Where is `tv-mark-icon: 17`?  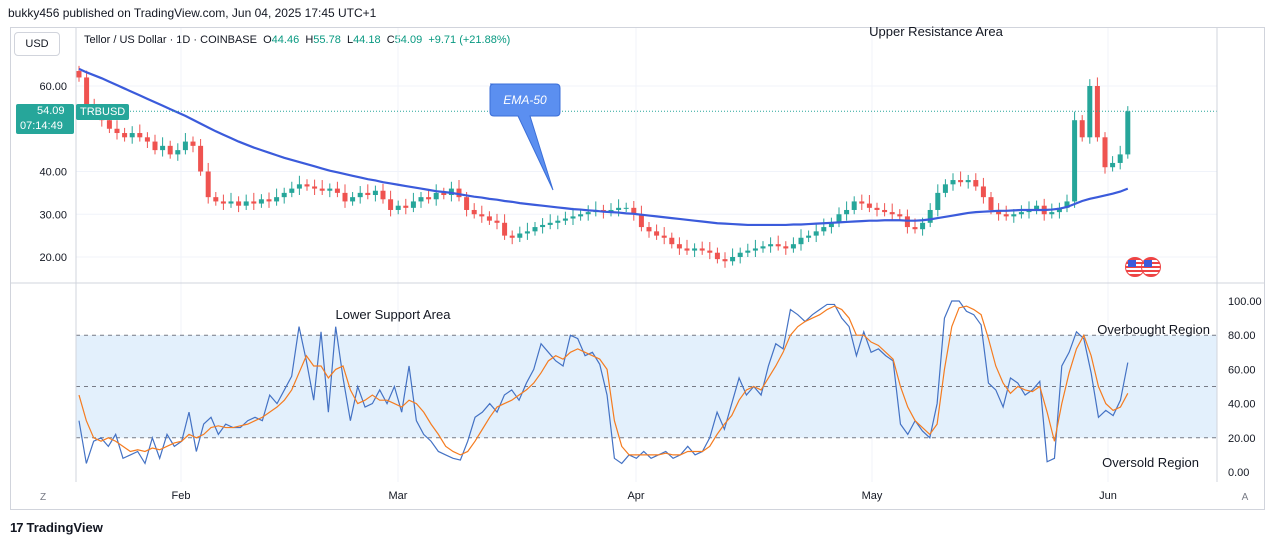
tv-mark-icon: 17 is located at coordinates (17, 527).